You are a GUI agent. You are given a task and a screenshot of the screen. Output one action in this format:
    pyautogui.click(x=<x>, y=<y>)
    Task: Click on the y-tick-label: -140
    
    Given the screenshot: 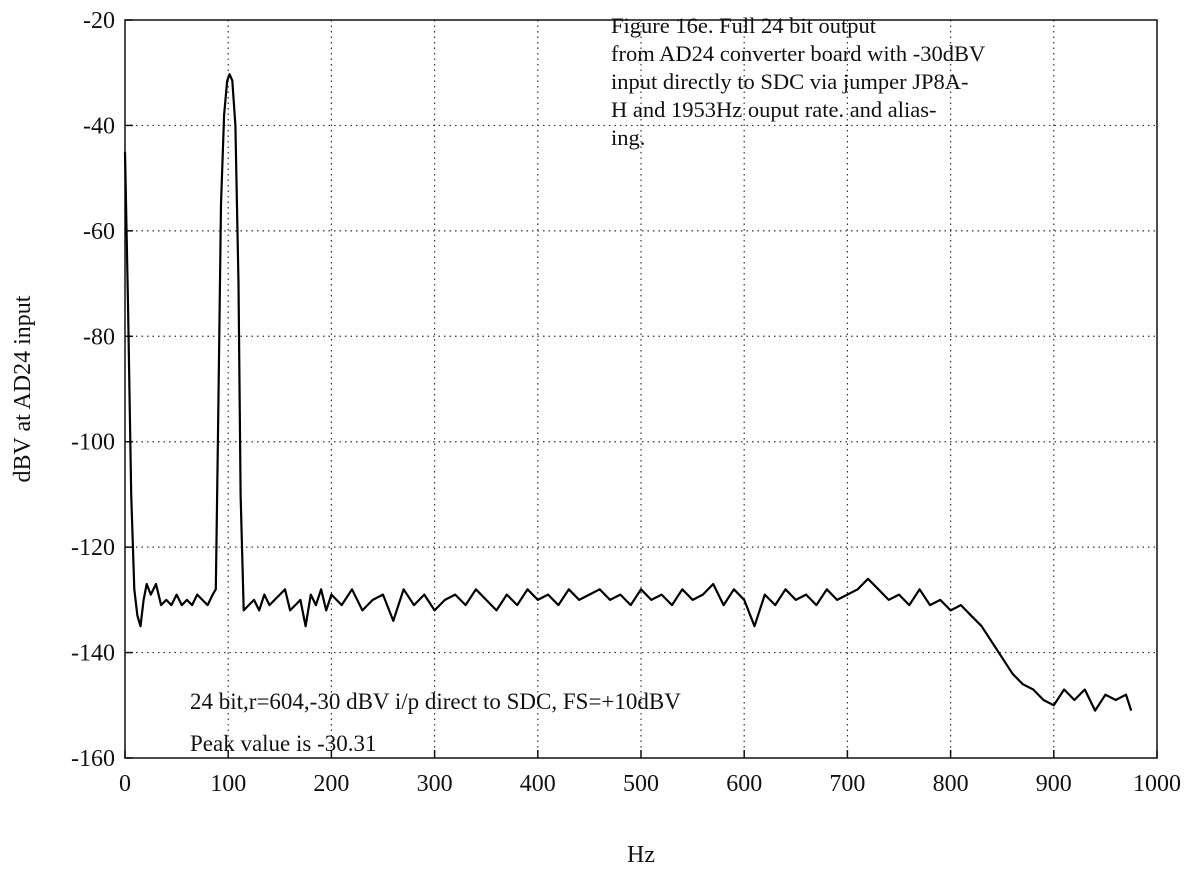 What is the action you would take?
    pyautogui.click(x=93, y=654)
    